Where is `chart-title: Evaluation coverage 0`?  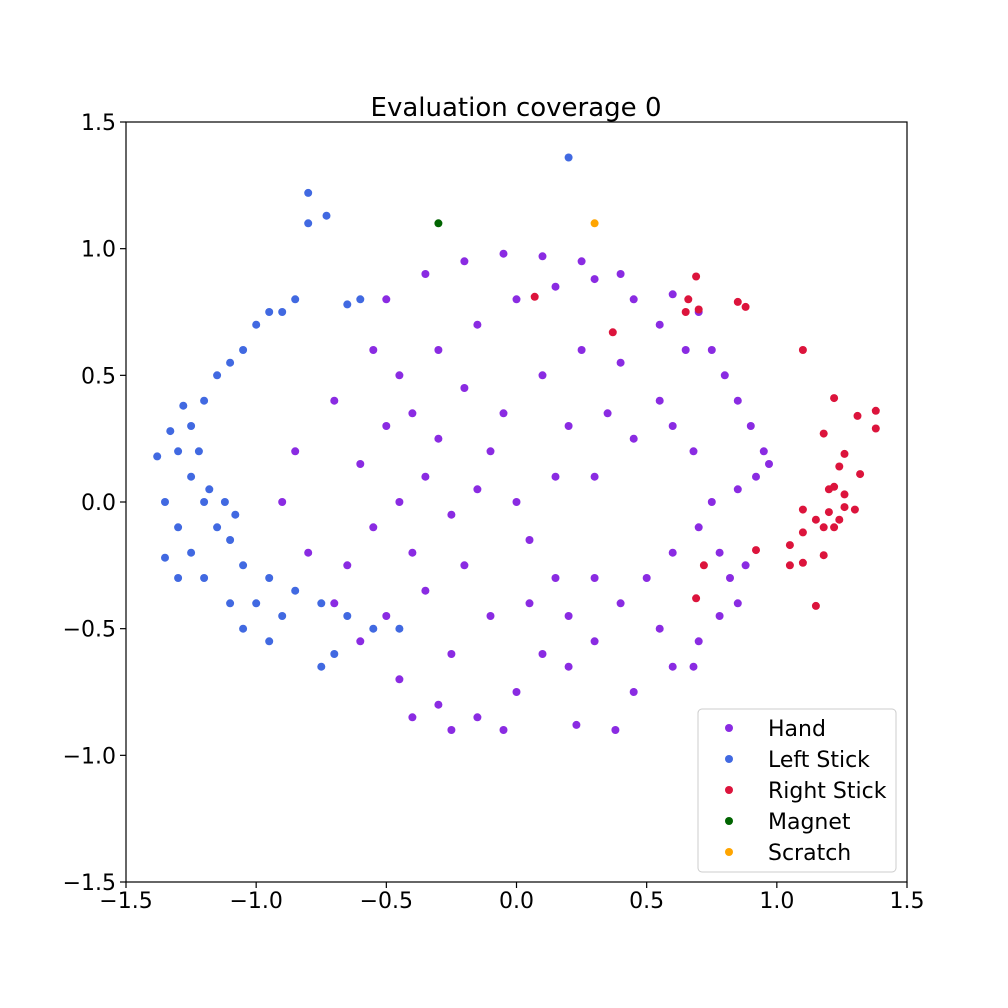 chart-title: Evaluation coverage 0 is located at coordinates (516, 108).